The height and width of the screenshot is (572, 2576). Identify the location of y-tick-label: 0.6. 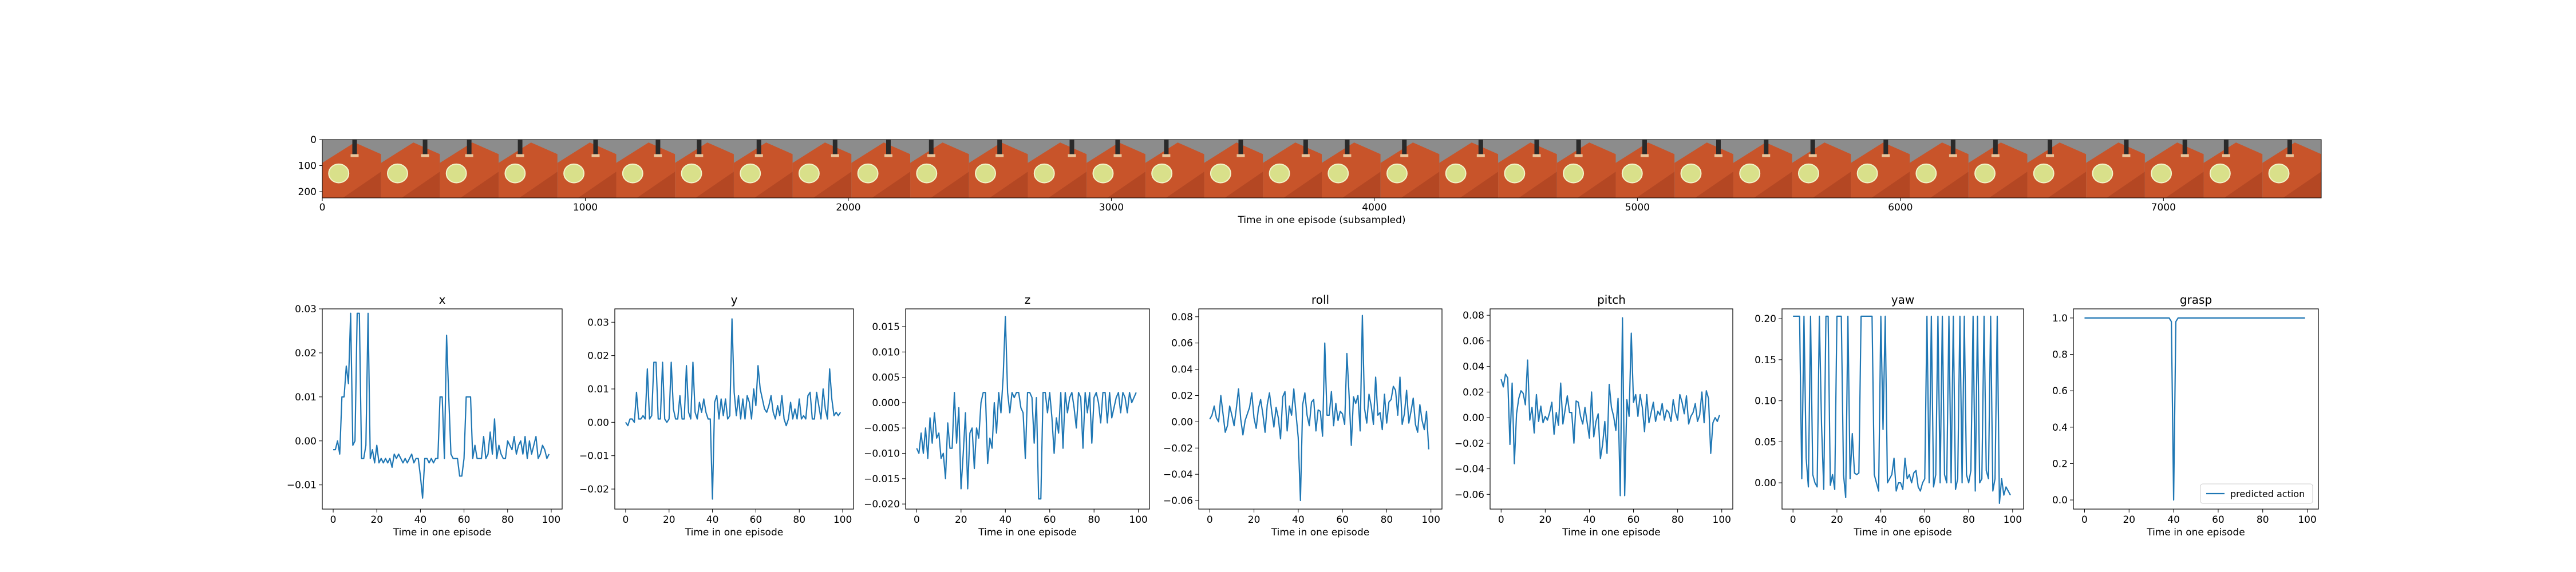
(2060, 391).